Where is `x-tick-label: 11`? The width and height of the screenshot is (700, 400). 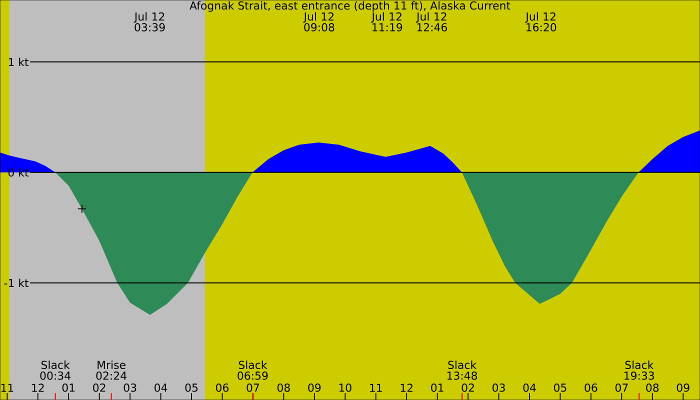
x-tick-label: 11 is located at coordinates (376, 388).